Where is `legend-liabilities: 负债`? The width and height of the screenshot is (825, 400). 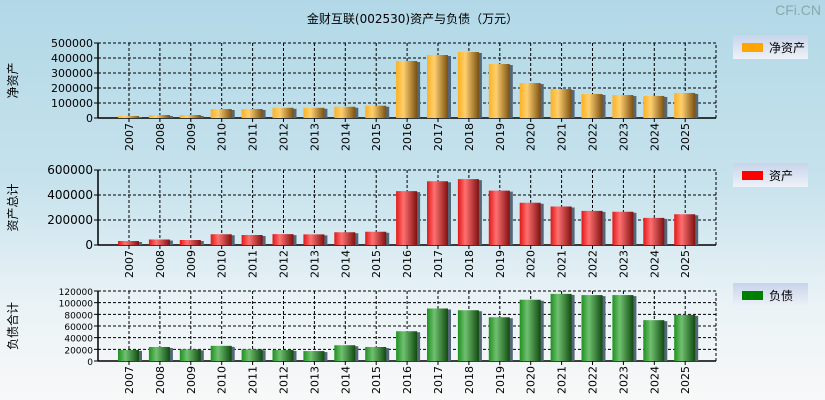 legend-liabilities: 负债 is located at coordinates (770, 295).